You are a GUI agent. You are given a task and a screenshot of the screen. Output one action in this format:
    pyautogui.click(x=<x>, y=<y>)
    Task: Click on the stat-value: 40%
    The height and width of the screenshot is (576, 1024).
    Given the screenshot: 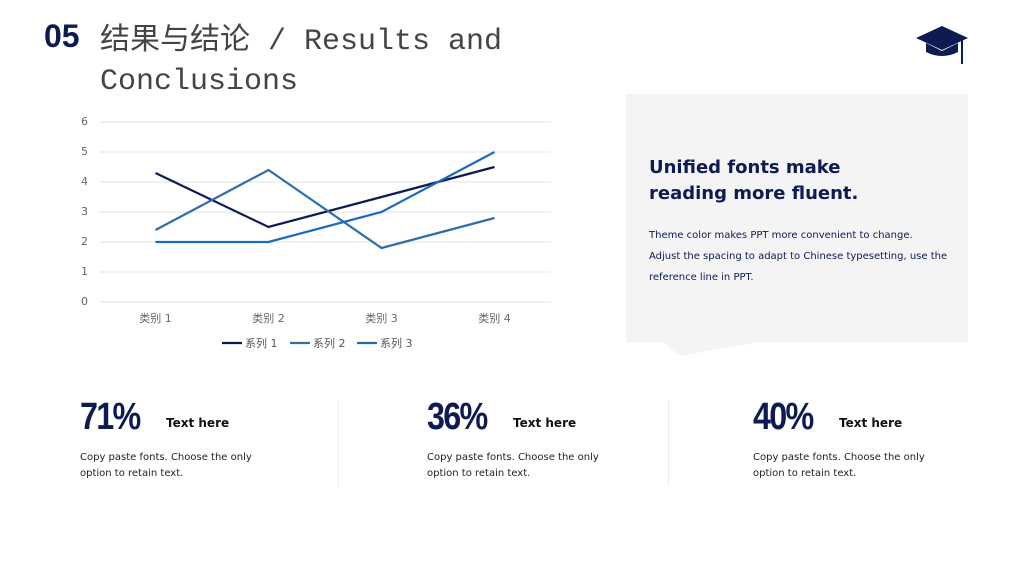 What is the action you would take?
    pyautogui.click(x=783, y=417)
    